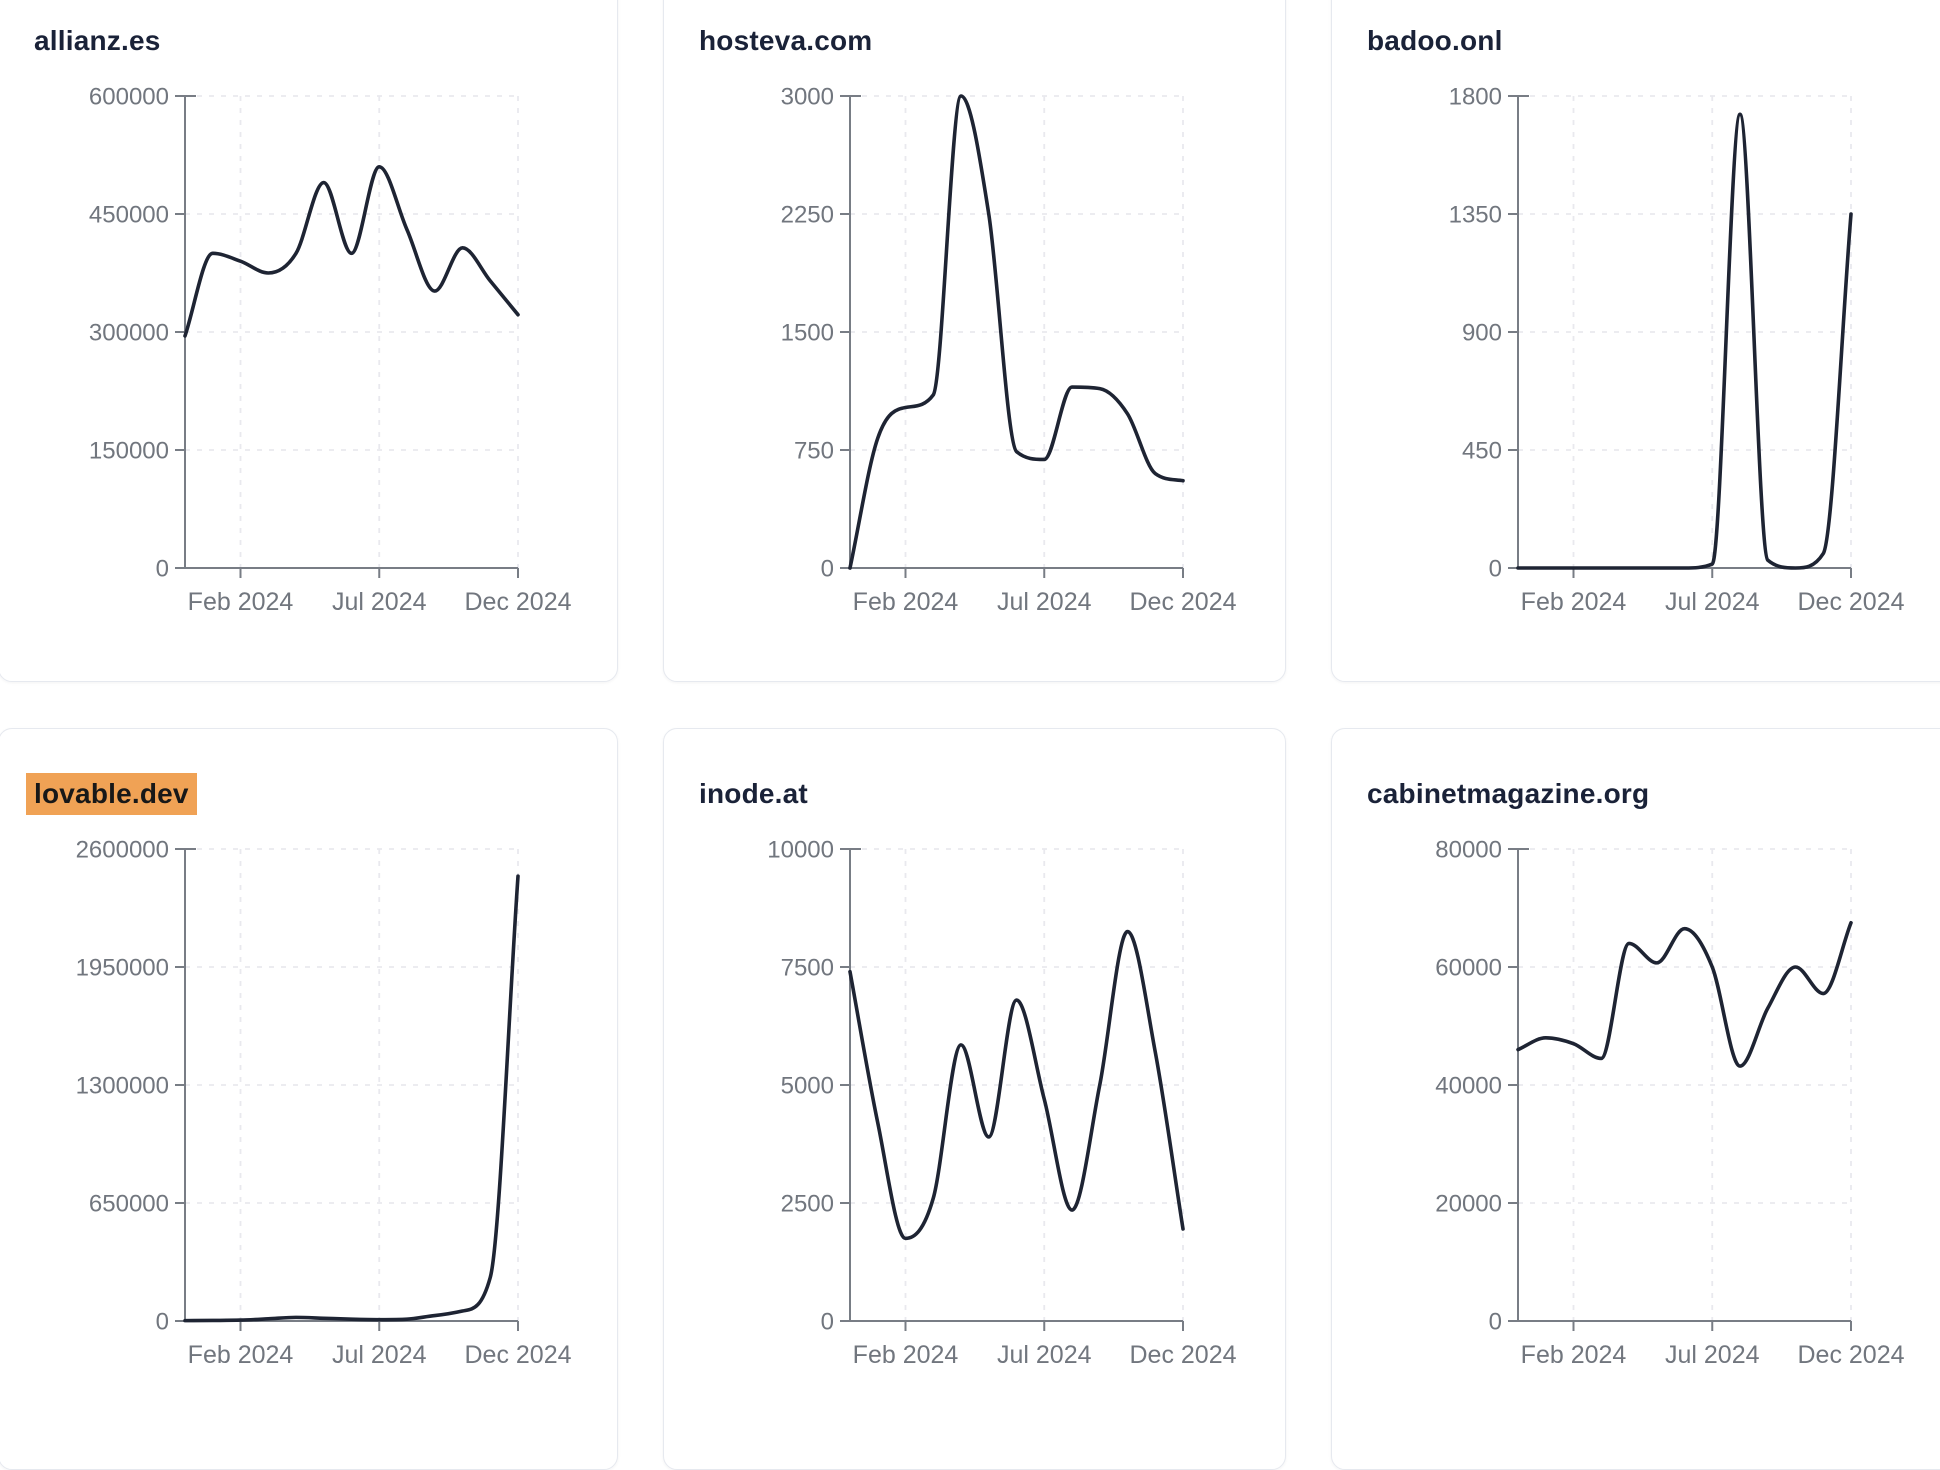 The image size is (1940, 1470). I want to click on svg-text: 1300000, so click(122, 1086).